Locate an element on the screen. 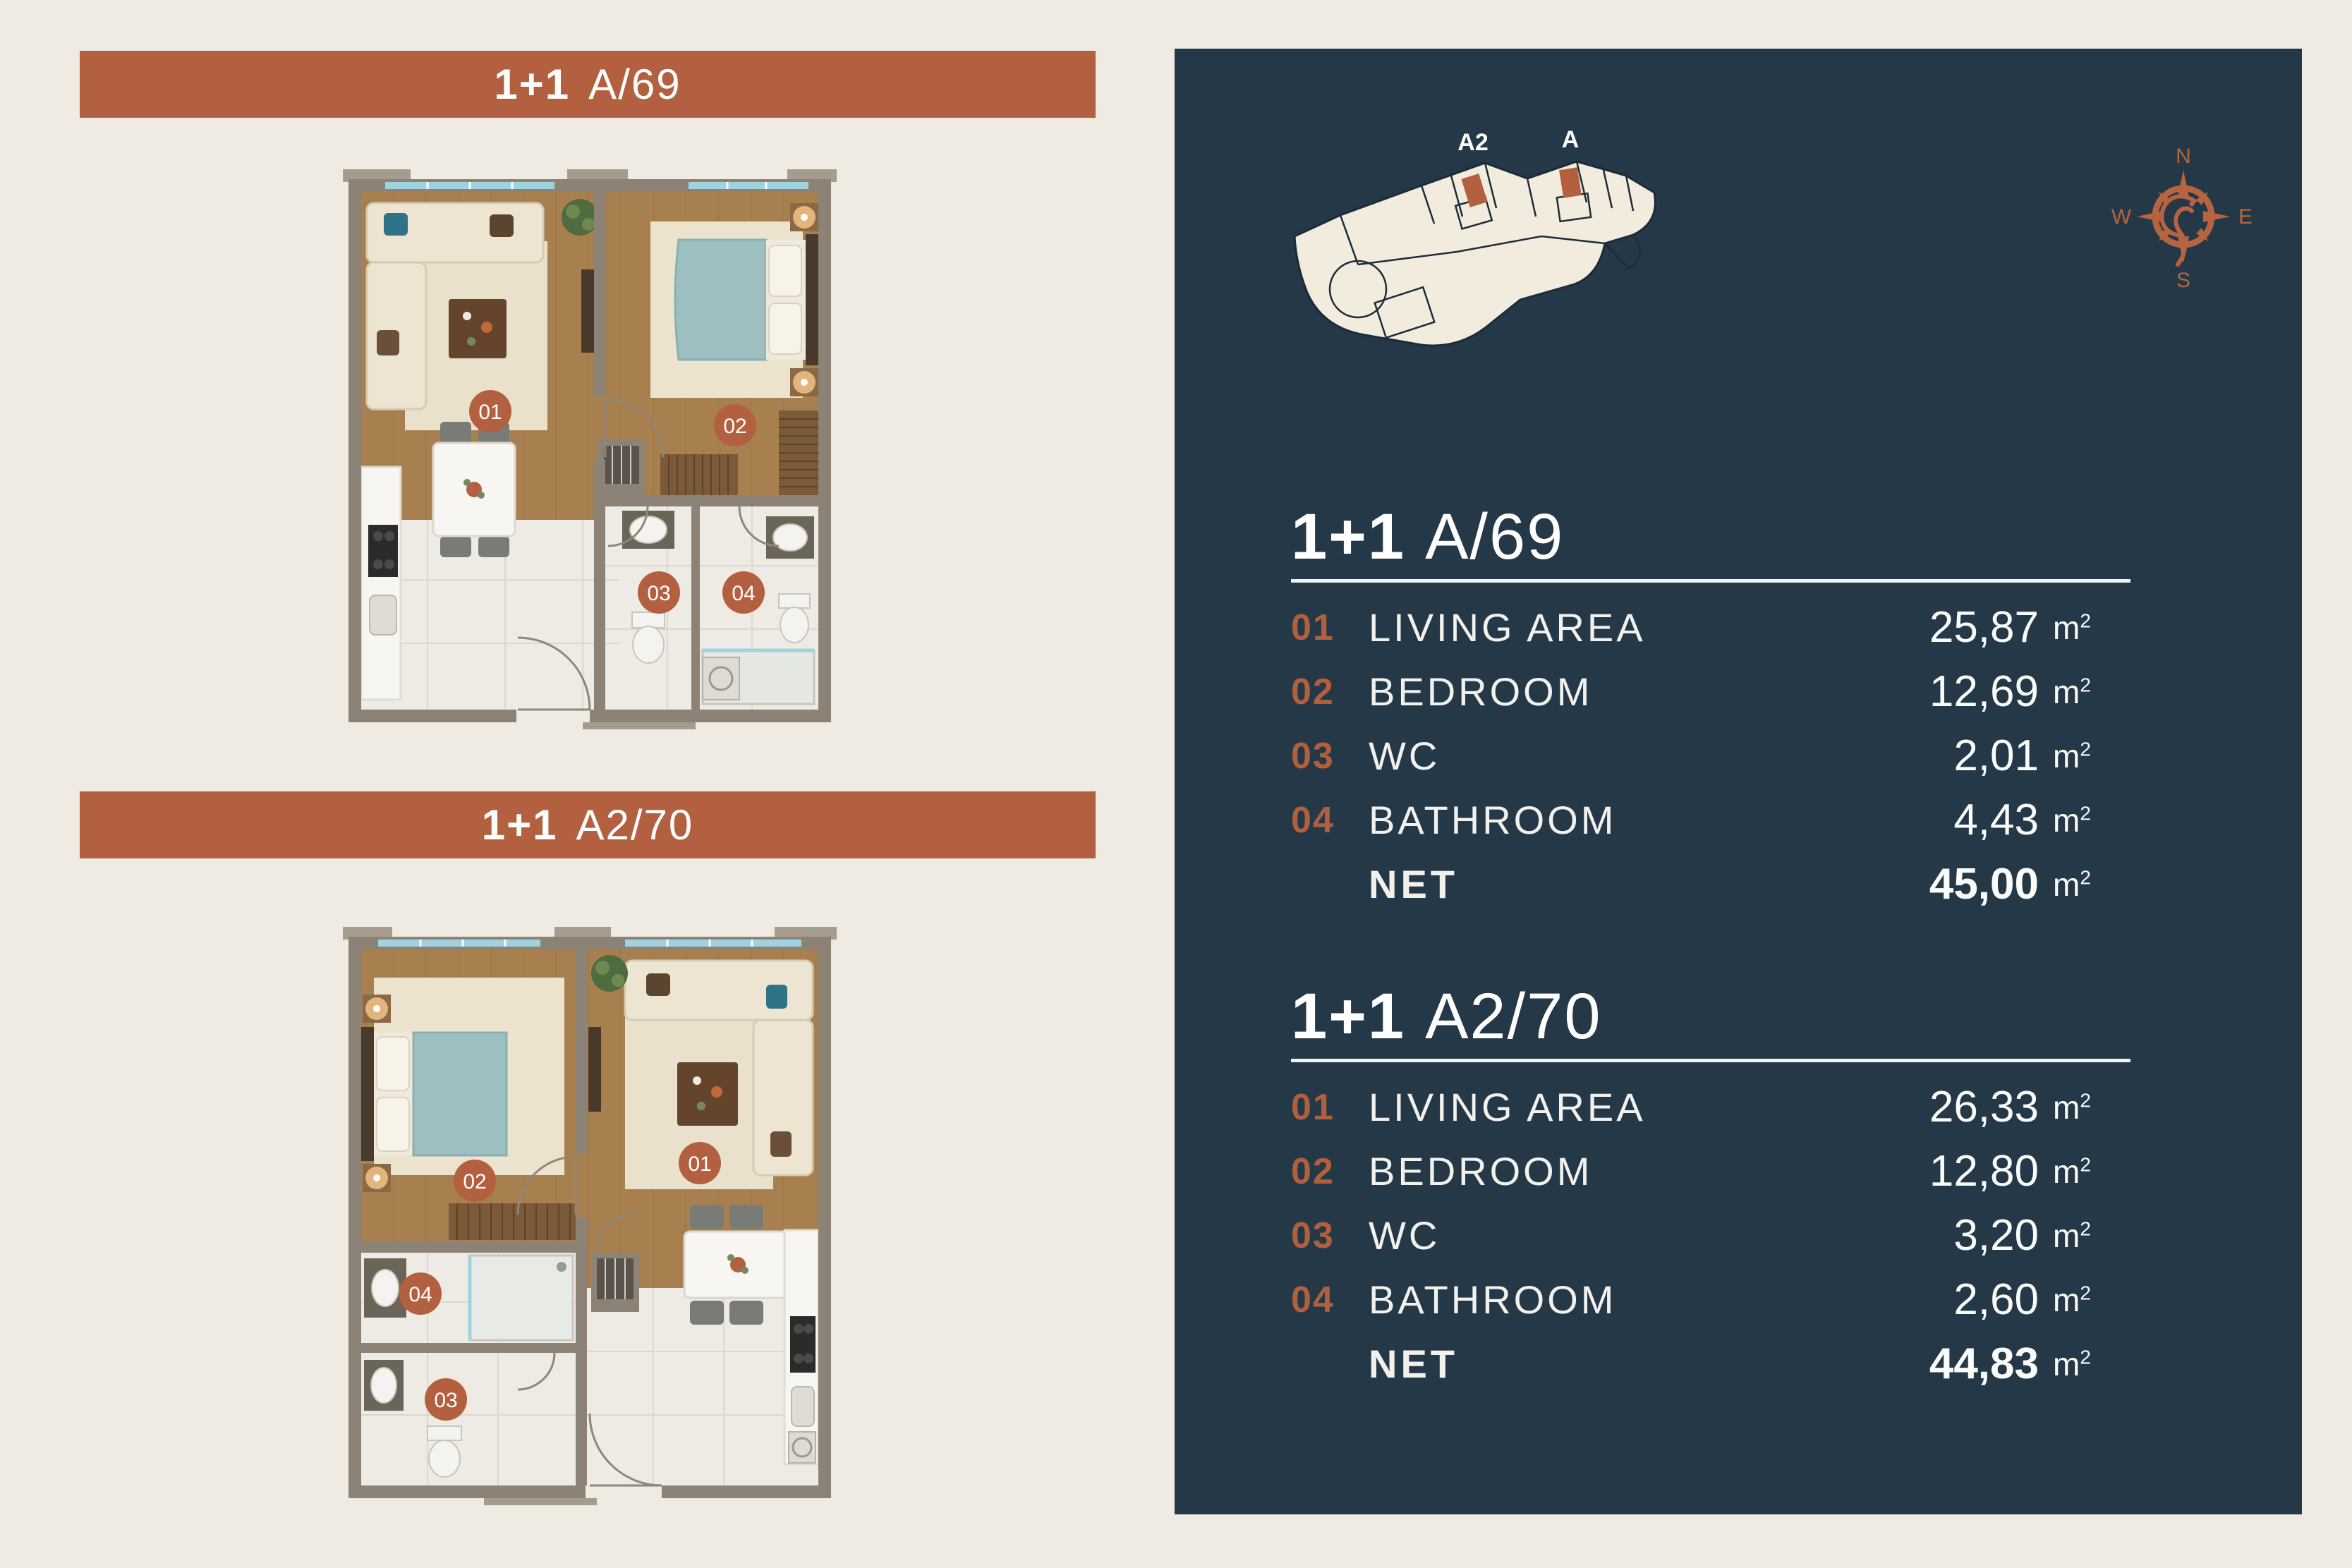 The height and width of the screenshot is (1568, 2352). svg-text: 03 is located at coordinates (446, 1400).